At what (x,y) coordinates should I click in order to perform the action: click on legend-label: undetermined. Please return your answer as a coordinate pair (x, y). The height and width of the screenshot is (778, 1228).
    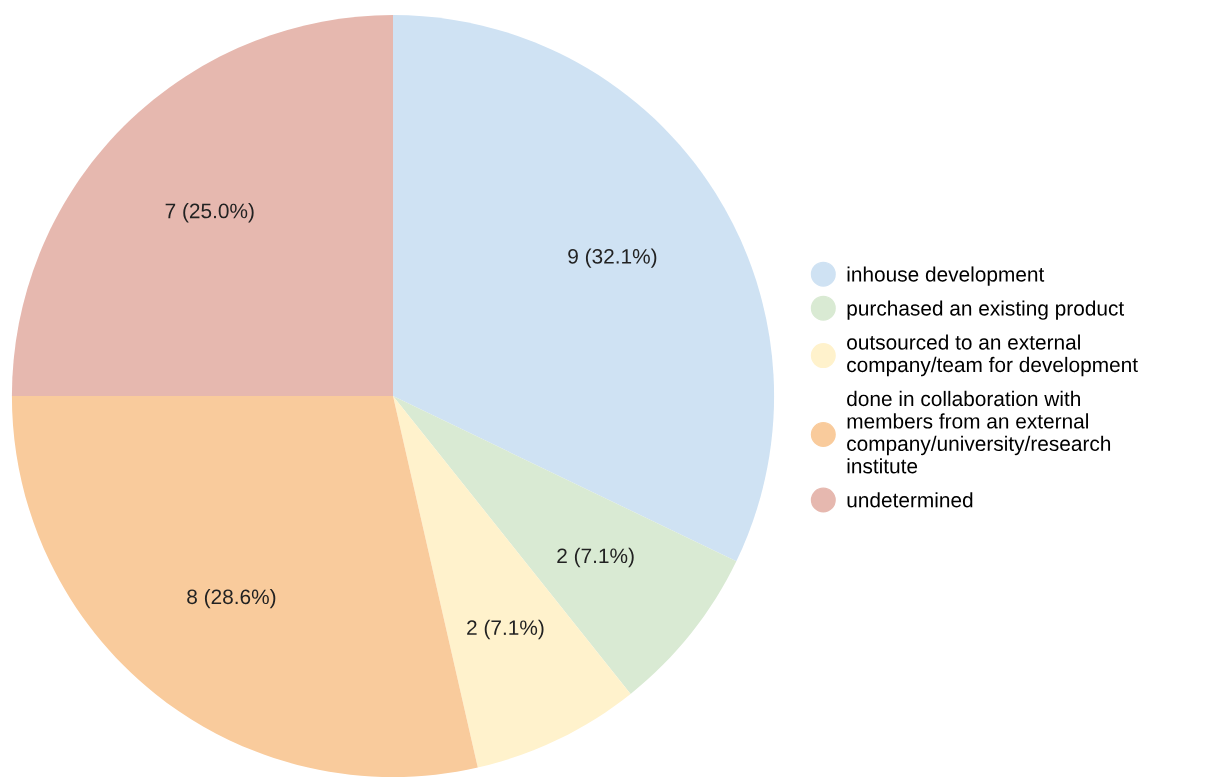
    Looking at the image, I should click on (910, 500).